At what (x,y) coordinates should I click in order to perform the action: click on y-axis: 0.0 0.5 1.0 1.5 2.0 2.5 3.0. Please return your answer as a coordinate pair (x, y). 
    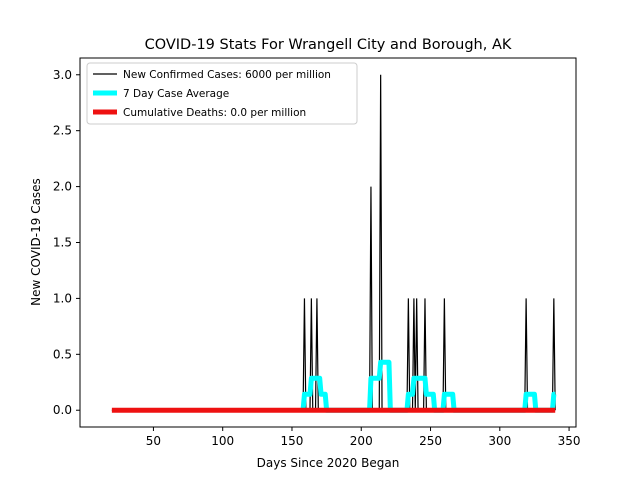
    Looking at the image, I should click on (66, 242).